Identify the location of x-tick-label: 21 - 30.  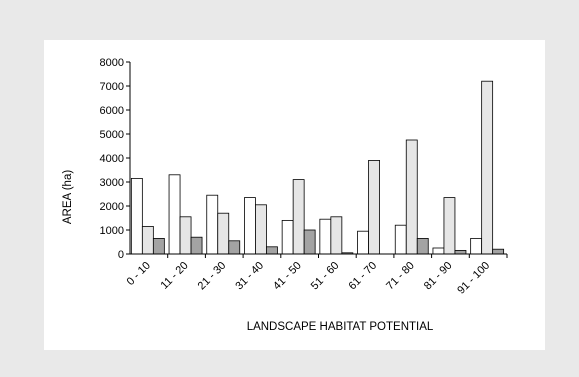
(212, 276).